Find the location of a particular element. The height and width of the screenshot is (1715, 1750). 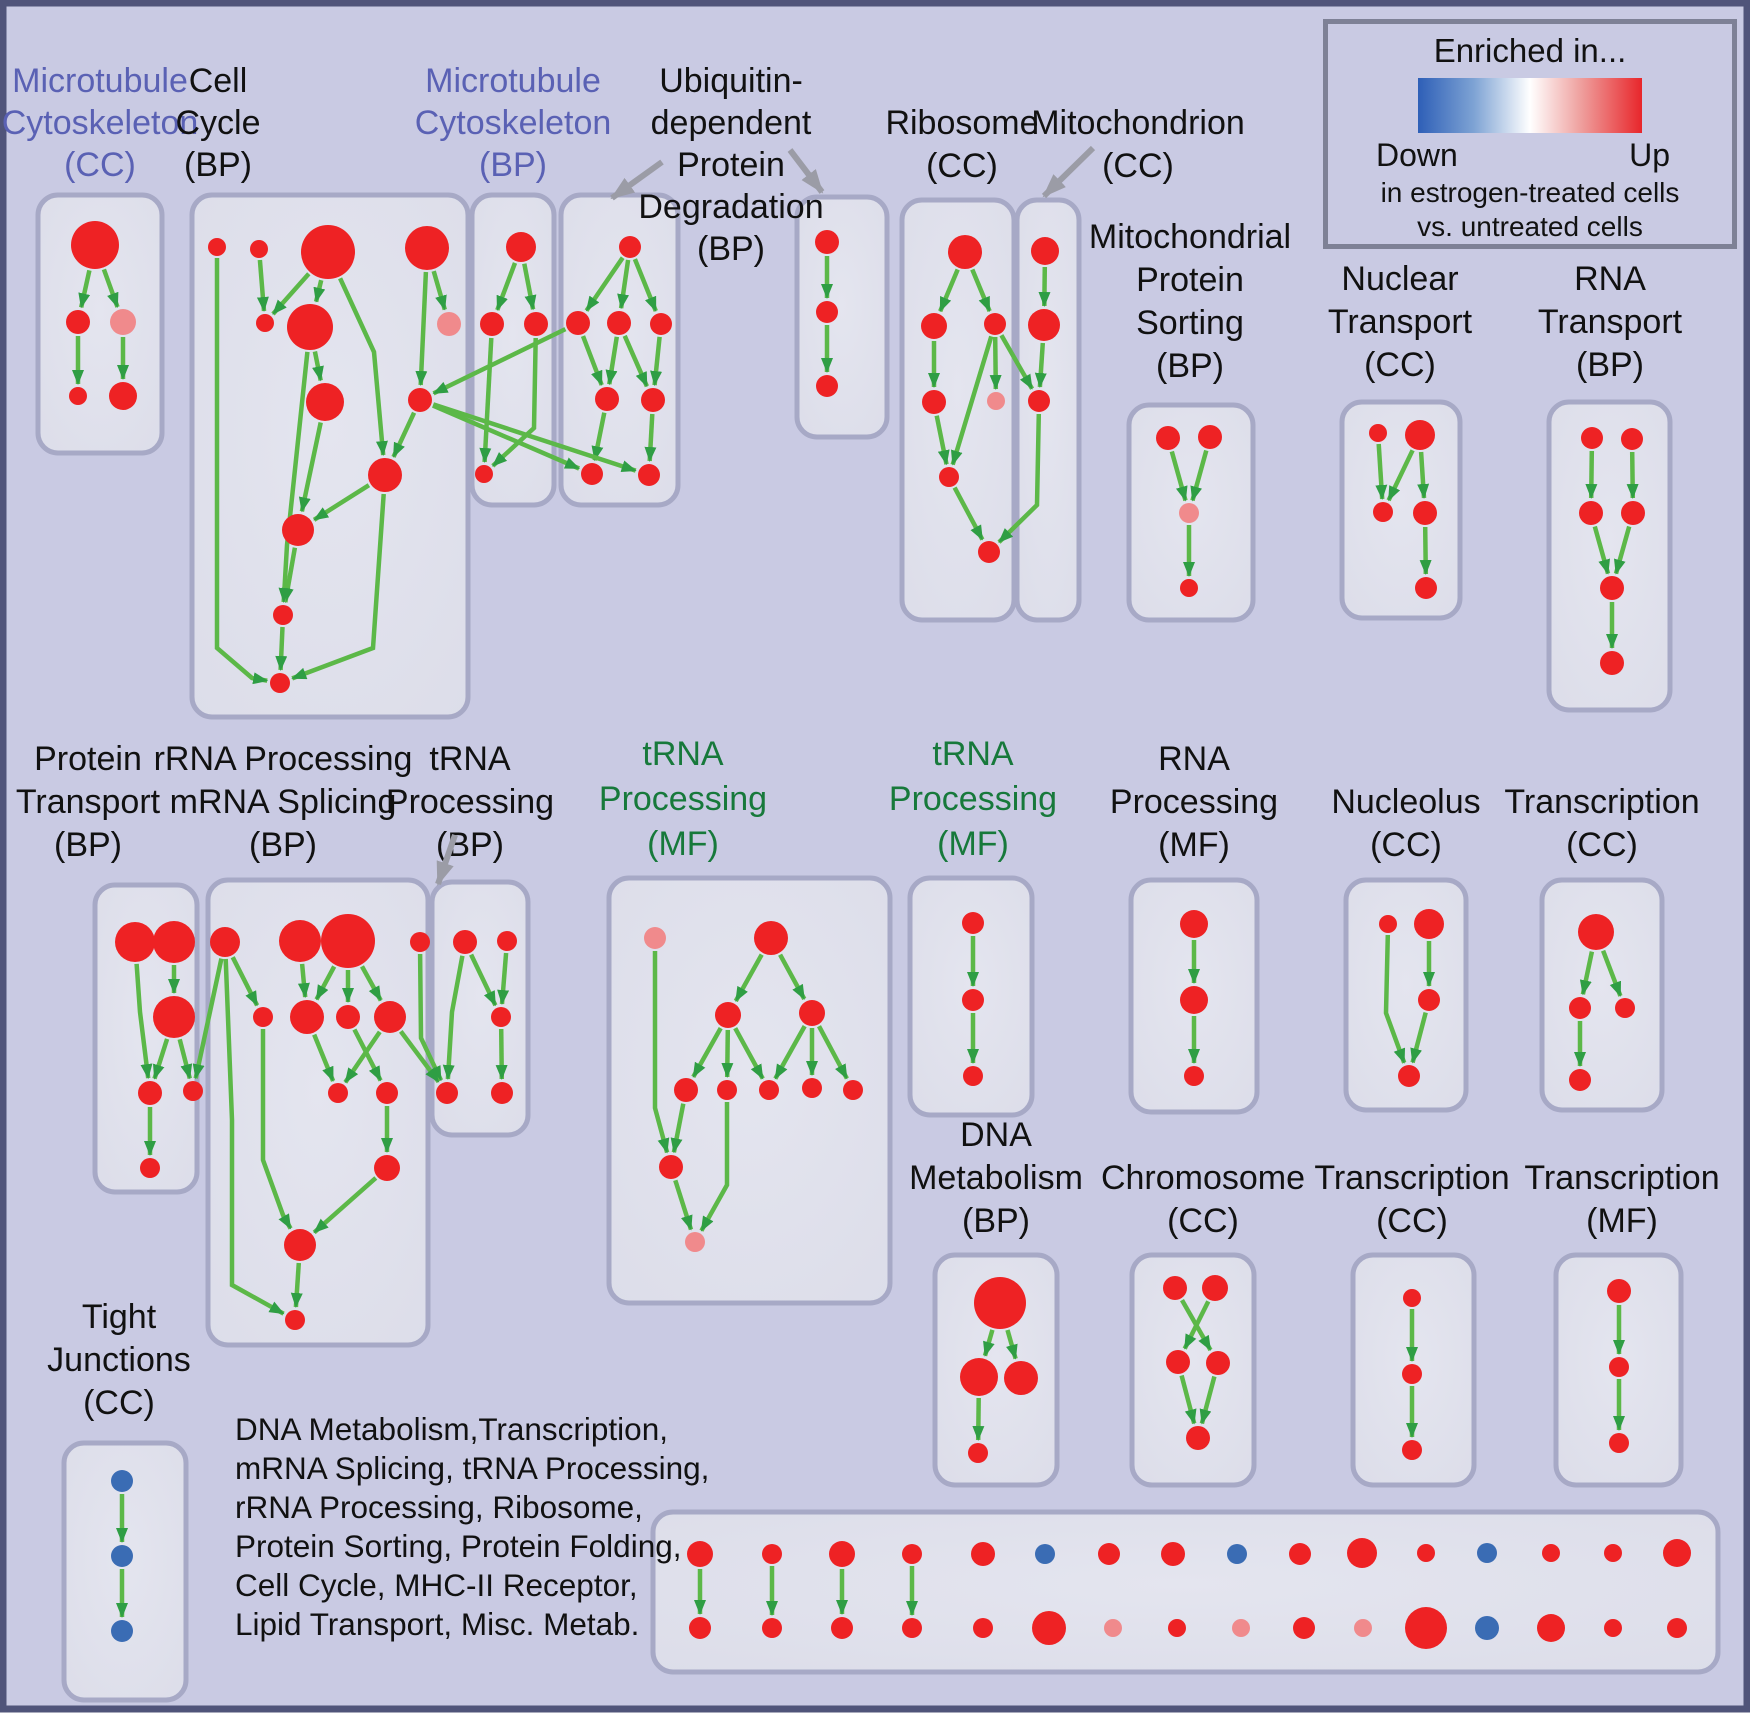

rrna-mrna-label: (BP) is located at coordinates (283, 845).